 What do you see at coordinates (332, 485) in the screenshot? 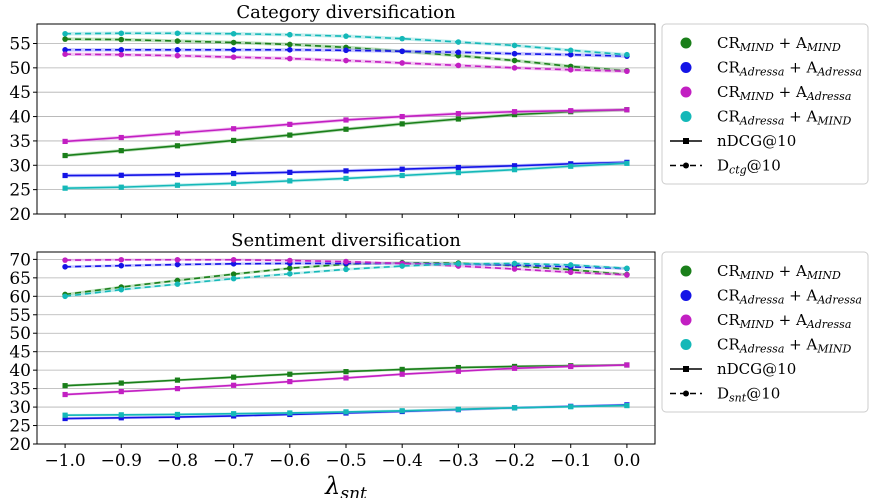
I see `x-axis-label-base: λ` at bounding box center [332, 485].